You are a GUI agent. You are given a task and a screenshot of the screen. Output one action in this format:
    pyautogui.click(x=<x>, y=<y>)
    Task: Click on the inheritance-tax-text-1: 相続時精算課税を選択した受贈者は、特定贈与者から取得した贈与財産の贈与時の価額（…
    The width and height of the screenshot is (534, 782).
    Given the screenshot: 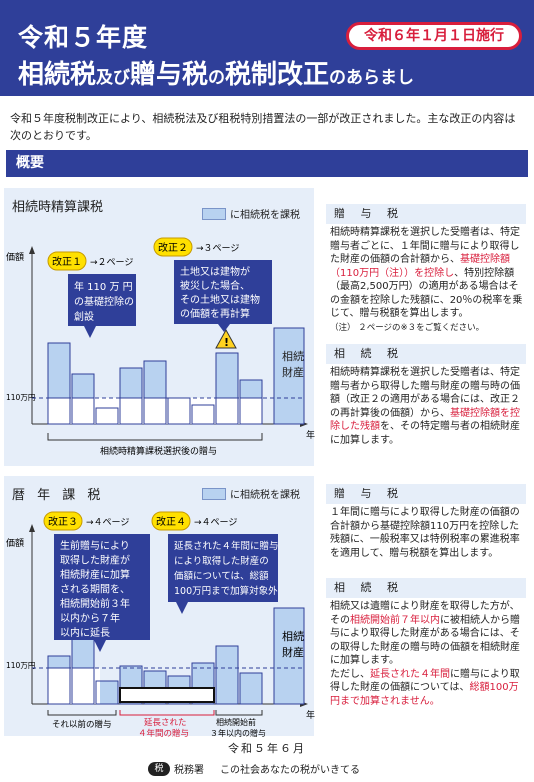 What is the action you would take?
    pyautogui.click(x=425, y=406)
    